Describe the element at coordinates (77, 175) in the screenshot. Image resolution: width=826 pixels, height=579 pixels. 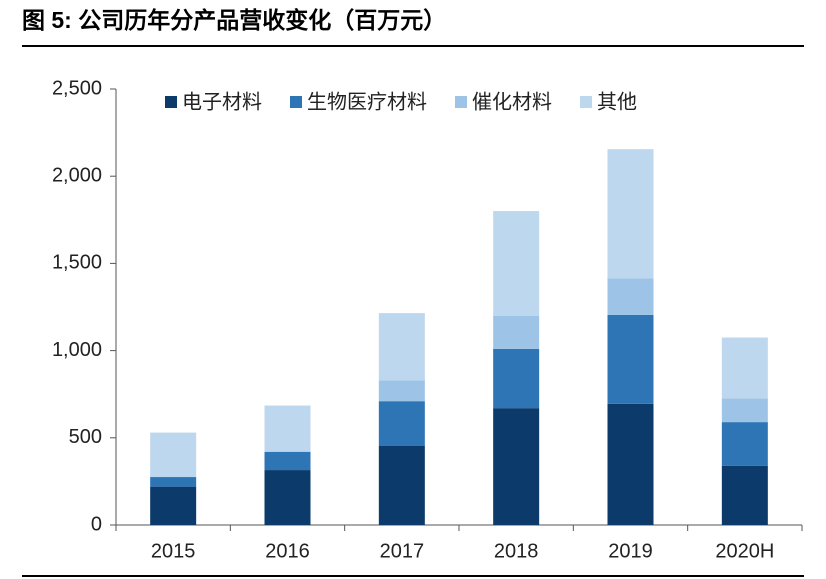
I see `y-tick-label: 2,000` at that location.